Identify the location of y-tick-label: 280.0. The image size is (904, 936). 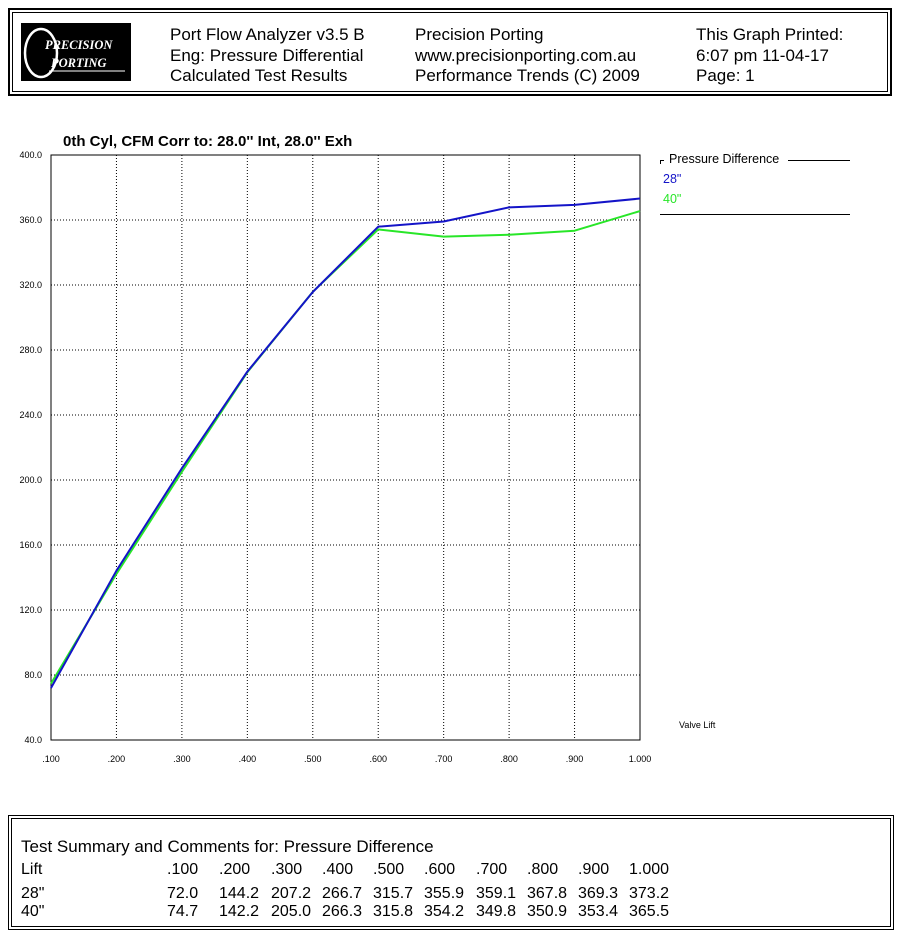
(30, 350).